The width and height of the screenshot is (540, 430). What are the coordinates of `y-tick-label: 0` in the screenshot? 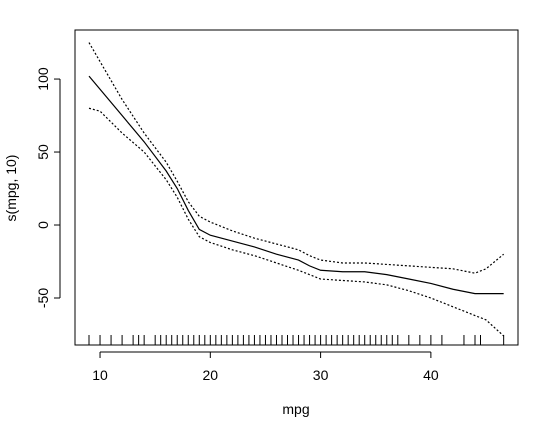 It's located at (43, 225).